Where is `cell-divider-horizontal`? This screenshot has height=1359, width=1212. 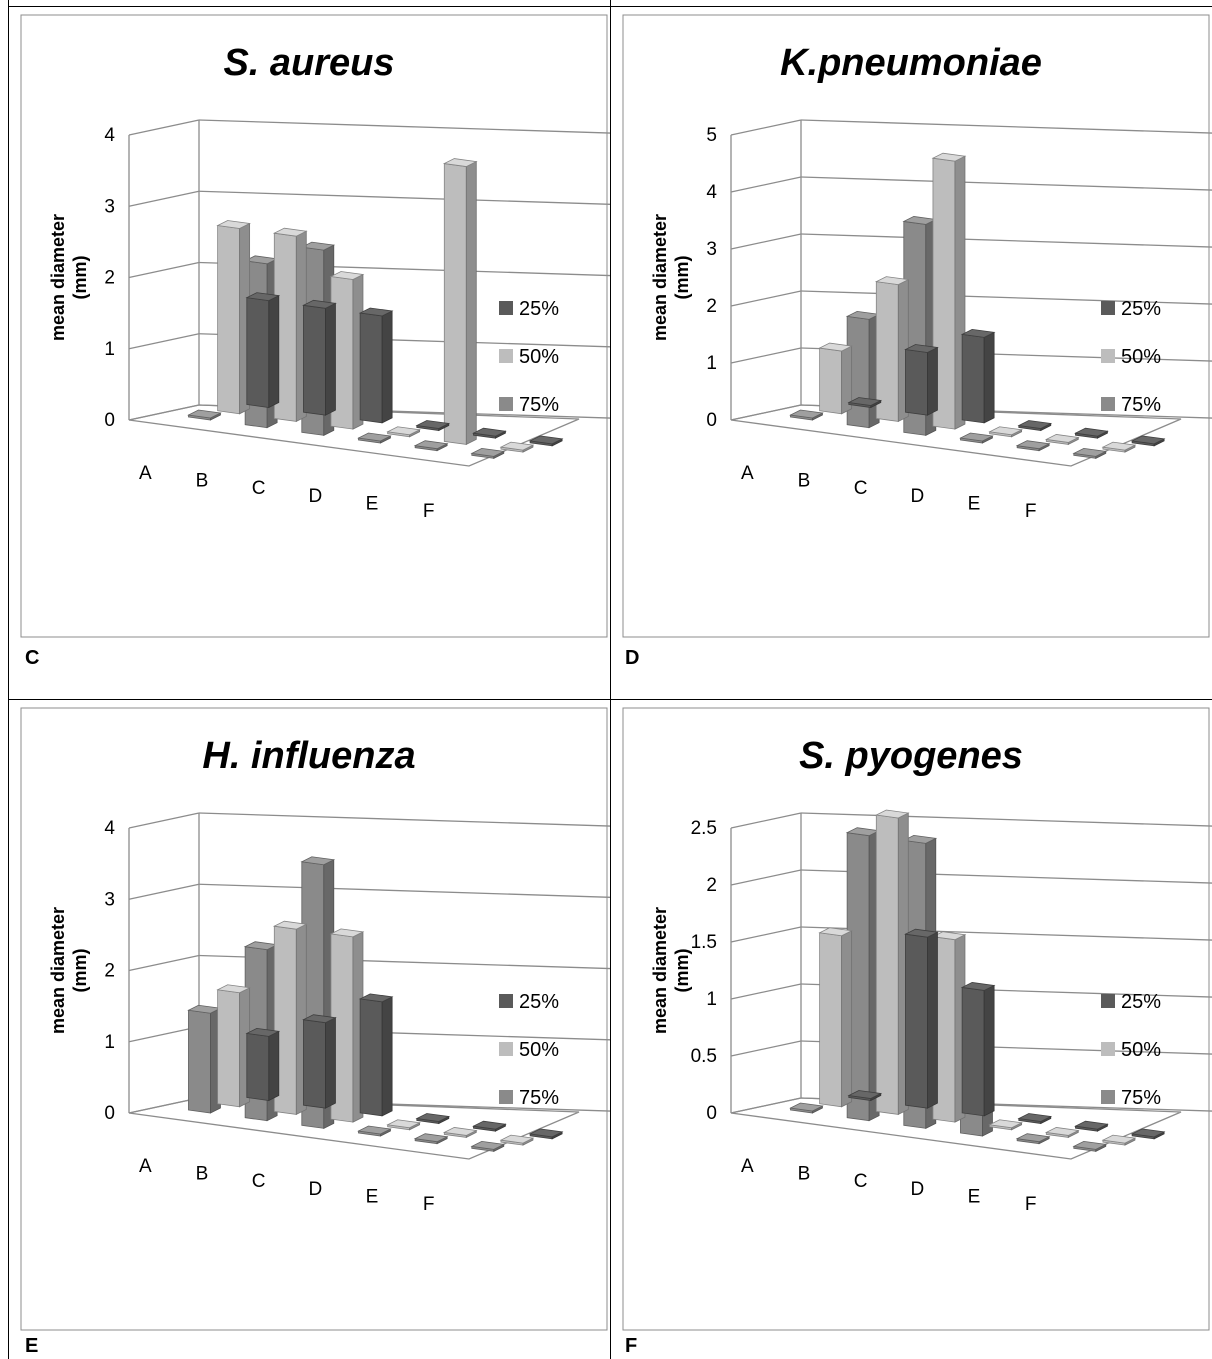 cell-divider-horizontal is located at coordinates (610, 699).